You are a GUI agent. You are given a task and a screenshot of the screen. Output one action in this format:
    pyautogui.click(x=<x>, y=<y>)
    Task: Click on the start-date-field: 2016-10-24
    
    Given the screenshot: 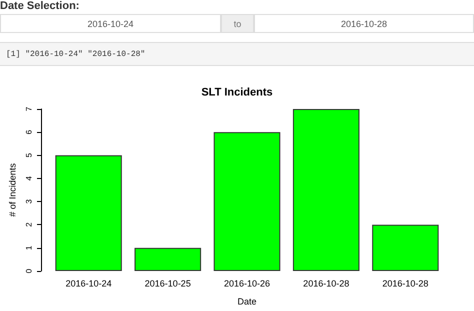 What is the action you would take?
    pyautogui.click(x=110, y=23)
    